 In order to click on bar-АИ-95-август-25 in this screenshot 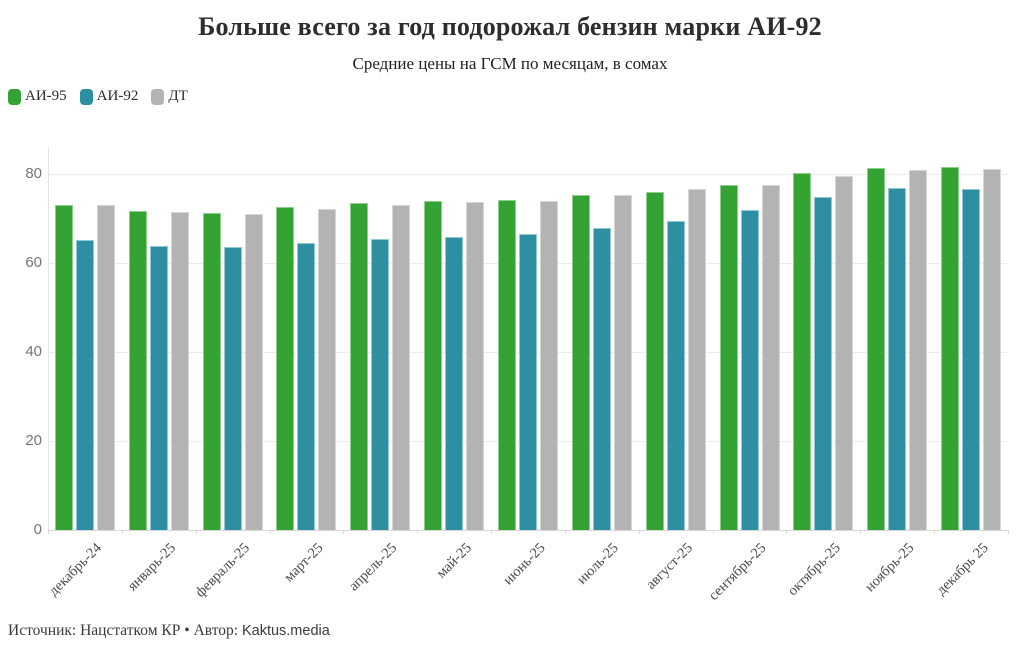, I will do `click(654, 360)`.